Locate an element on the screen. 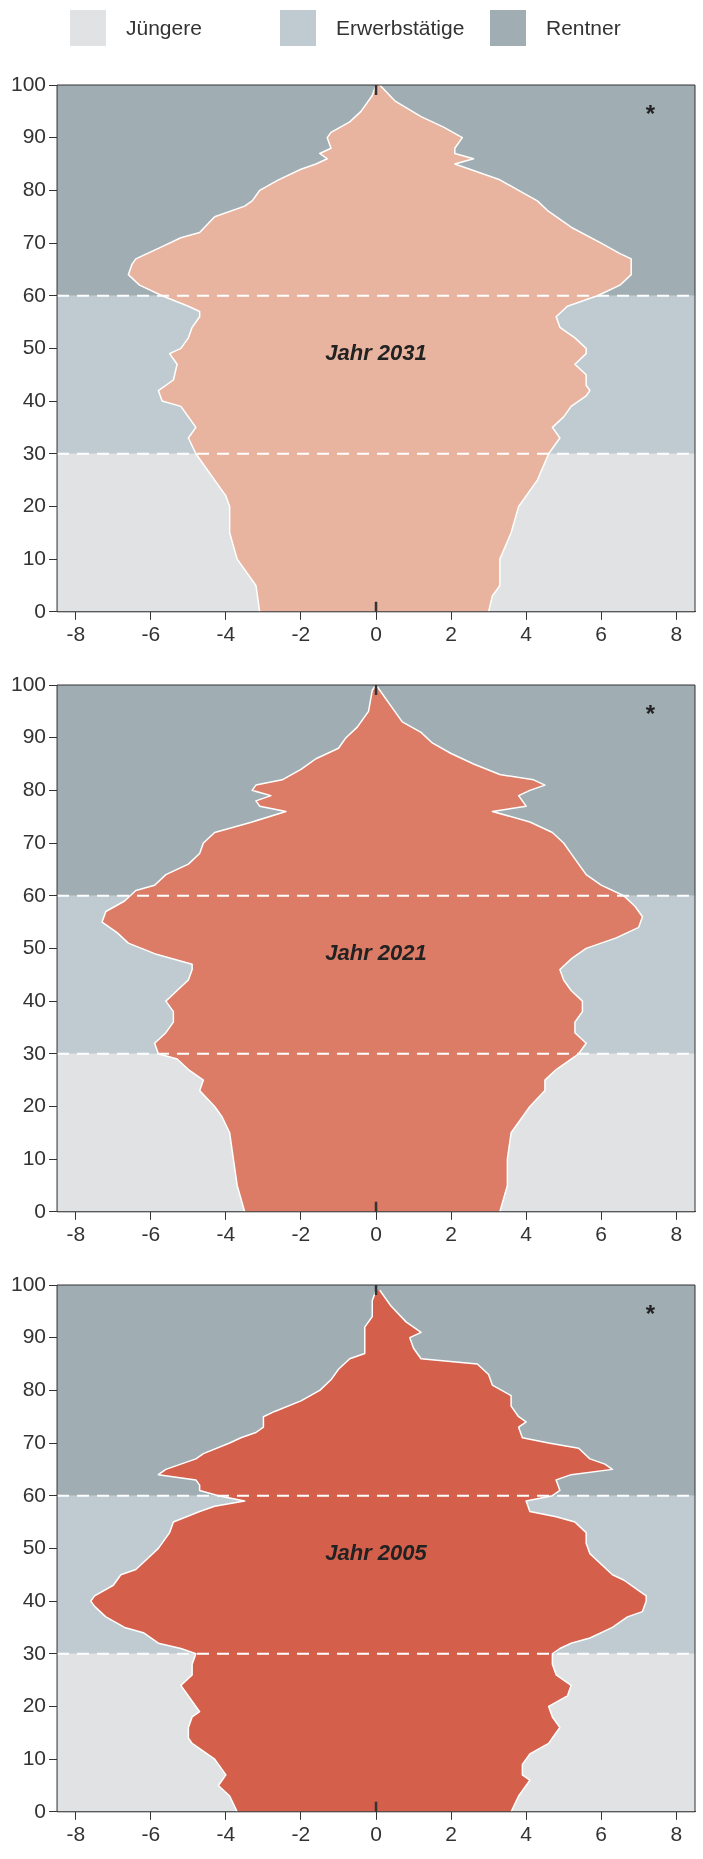 The image size is (703, 1859). legend-label: Erwerbstätige is located at coordinates (400, 27).